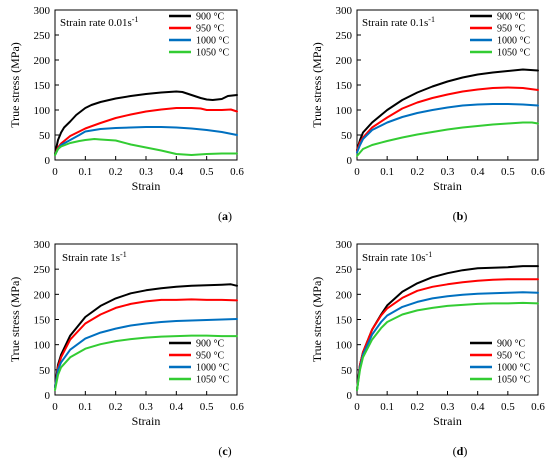  What do you see at coordinates (394, 258) in the screenshot?
I see `panel-title-main: Strain rate 10s` at bounding box center [394, 258].